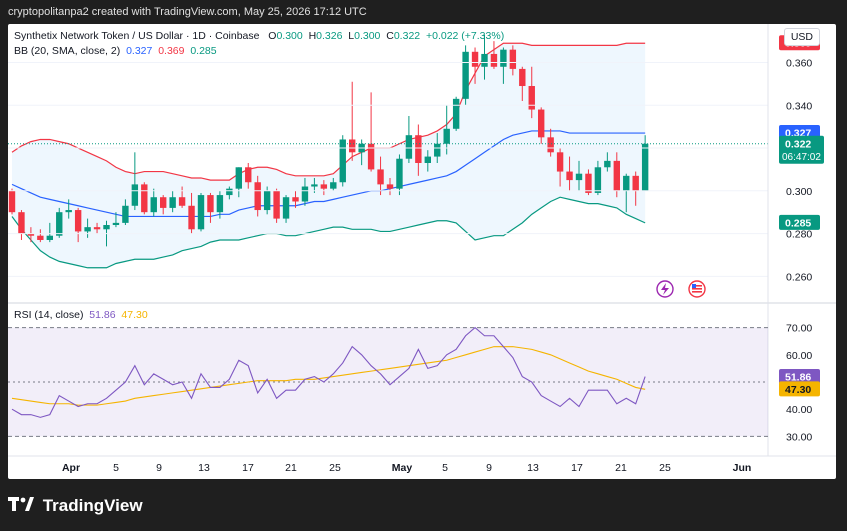 The image size is (847, 531). Describe the element at coordinates (799, 63) in the screenshot. I see `price-tick-label: 0.360` at that location.